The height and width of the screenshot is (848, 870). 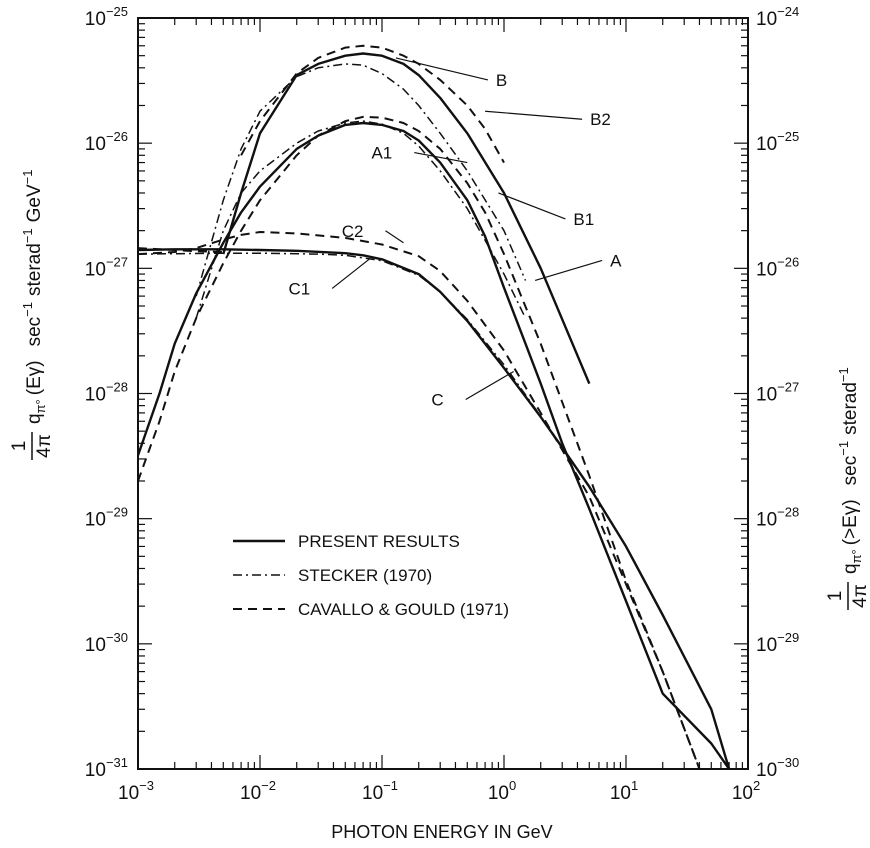 I want to click on y-right-expression: qπ°(>Eγ)sec−1sterad−1, so click(x=850, y=470).